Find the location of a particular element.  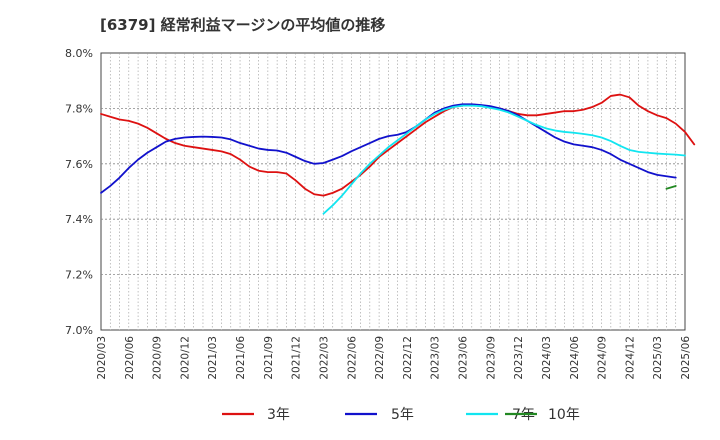

x-tick-label: 2021/06 is located at coordinates (241, 358).